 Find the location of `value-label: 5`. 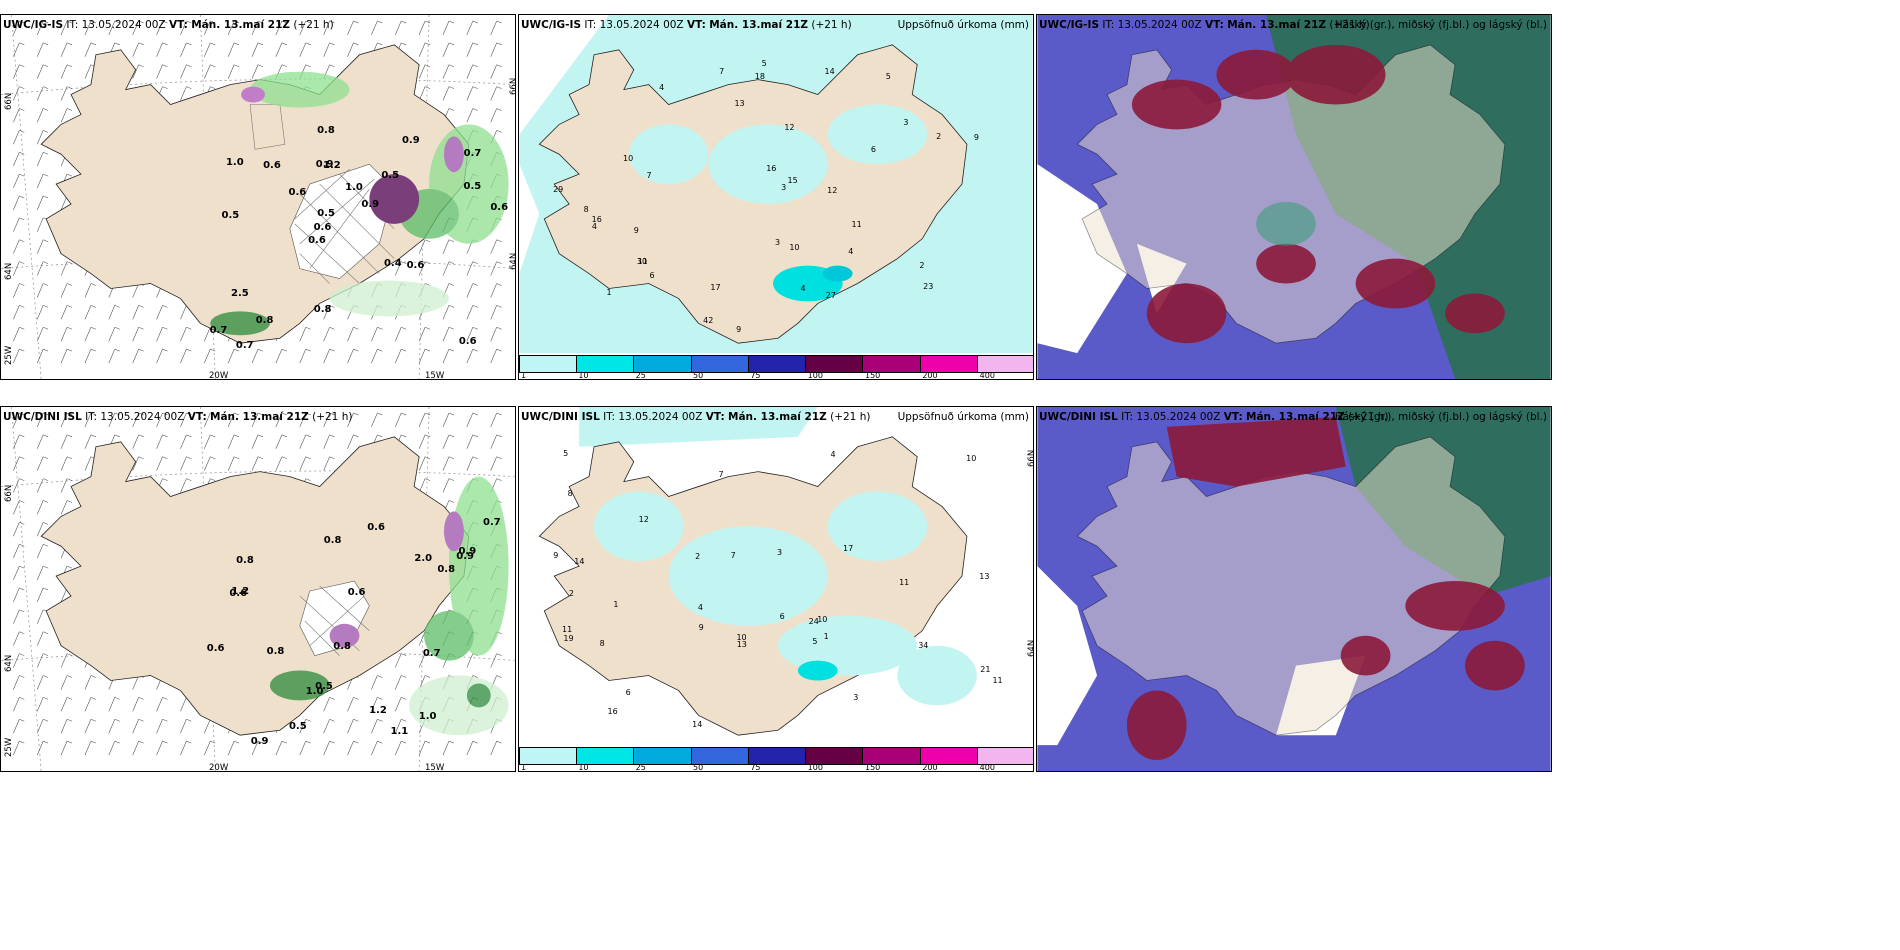

value-label: 5 is located at coordinates (815, 642).